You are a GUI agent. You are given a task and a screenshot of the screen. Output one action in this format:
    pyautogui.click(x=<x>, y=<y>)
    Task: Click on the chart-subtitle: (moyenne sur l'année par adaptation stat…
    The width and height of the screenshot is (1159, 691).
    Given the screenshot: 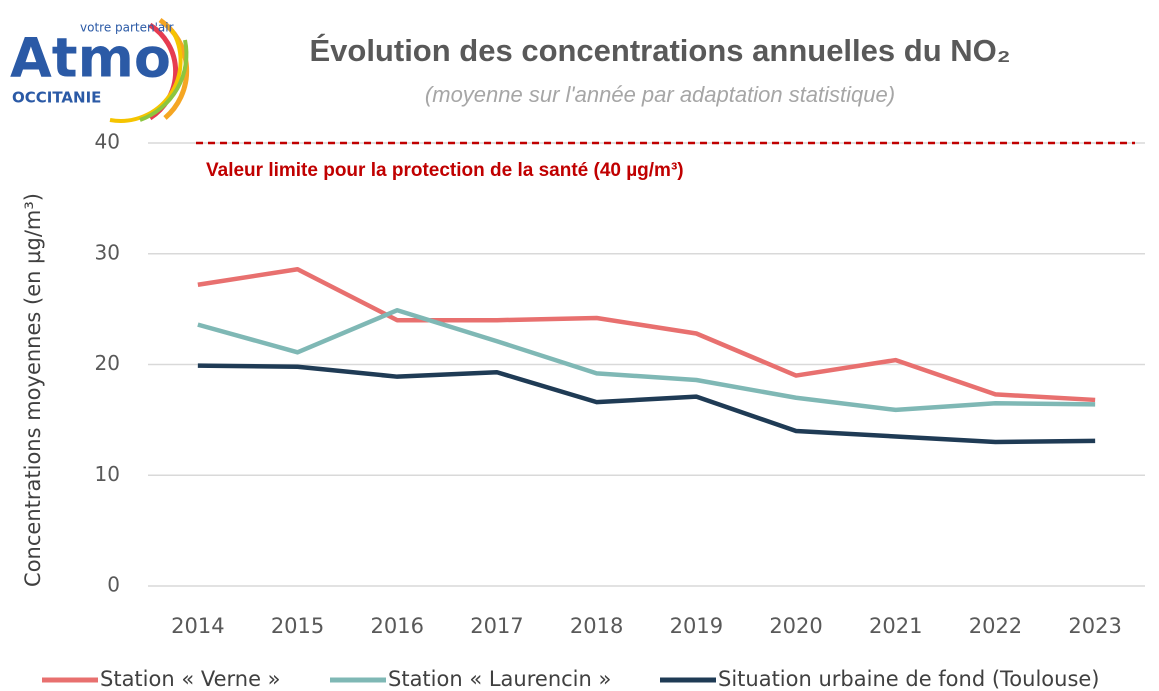 What is the action you would take?
    pyautogui.click(x=660, y=94)
    